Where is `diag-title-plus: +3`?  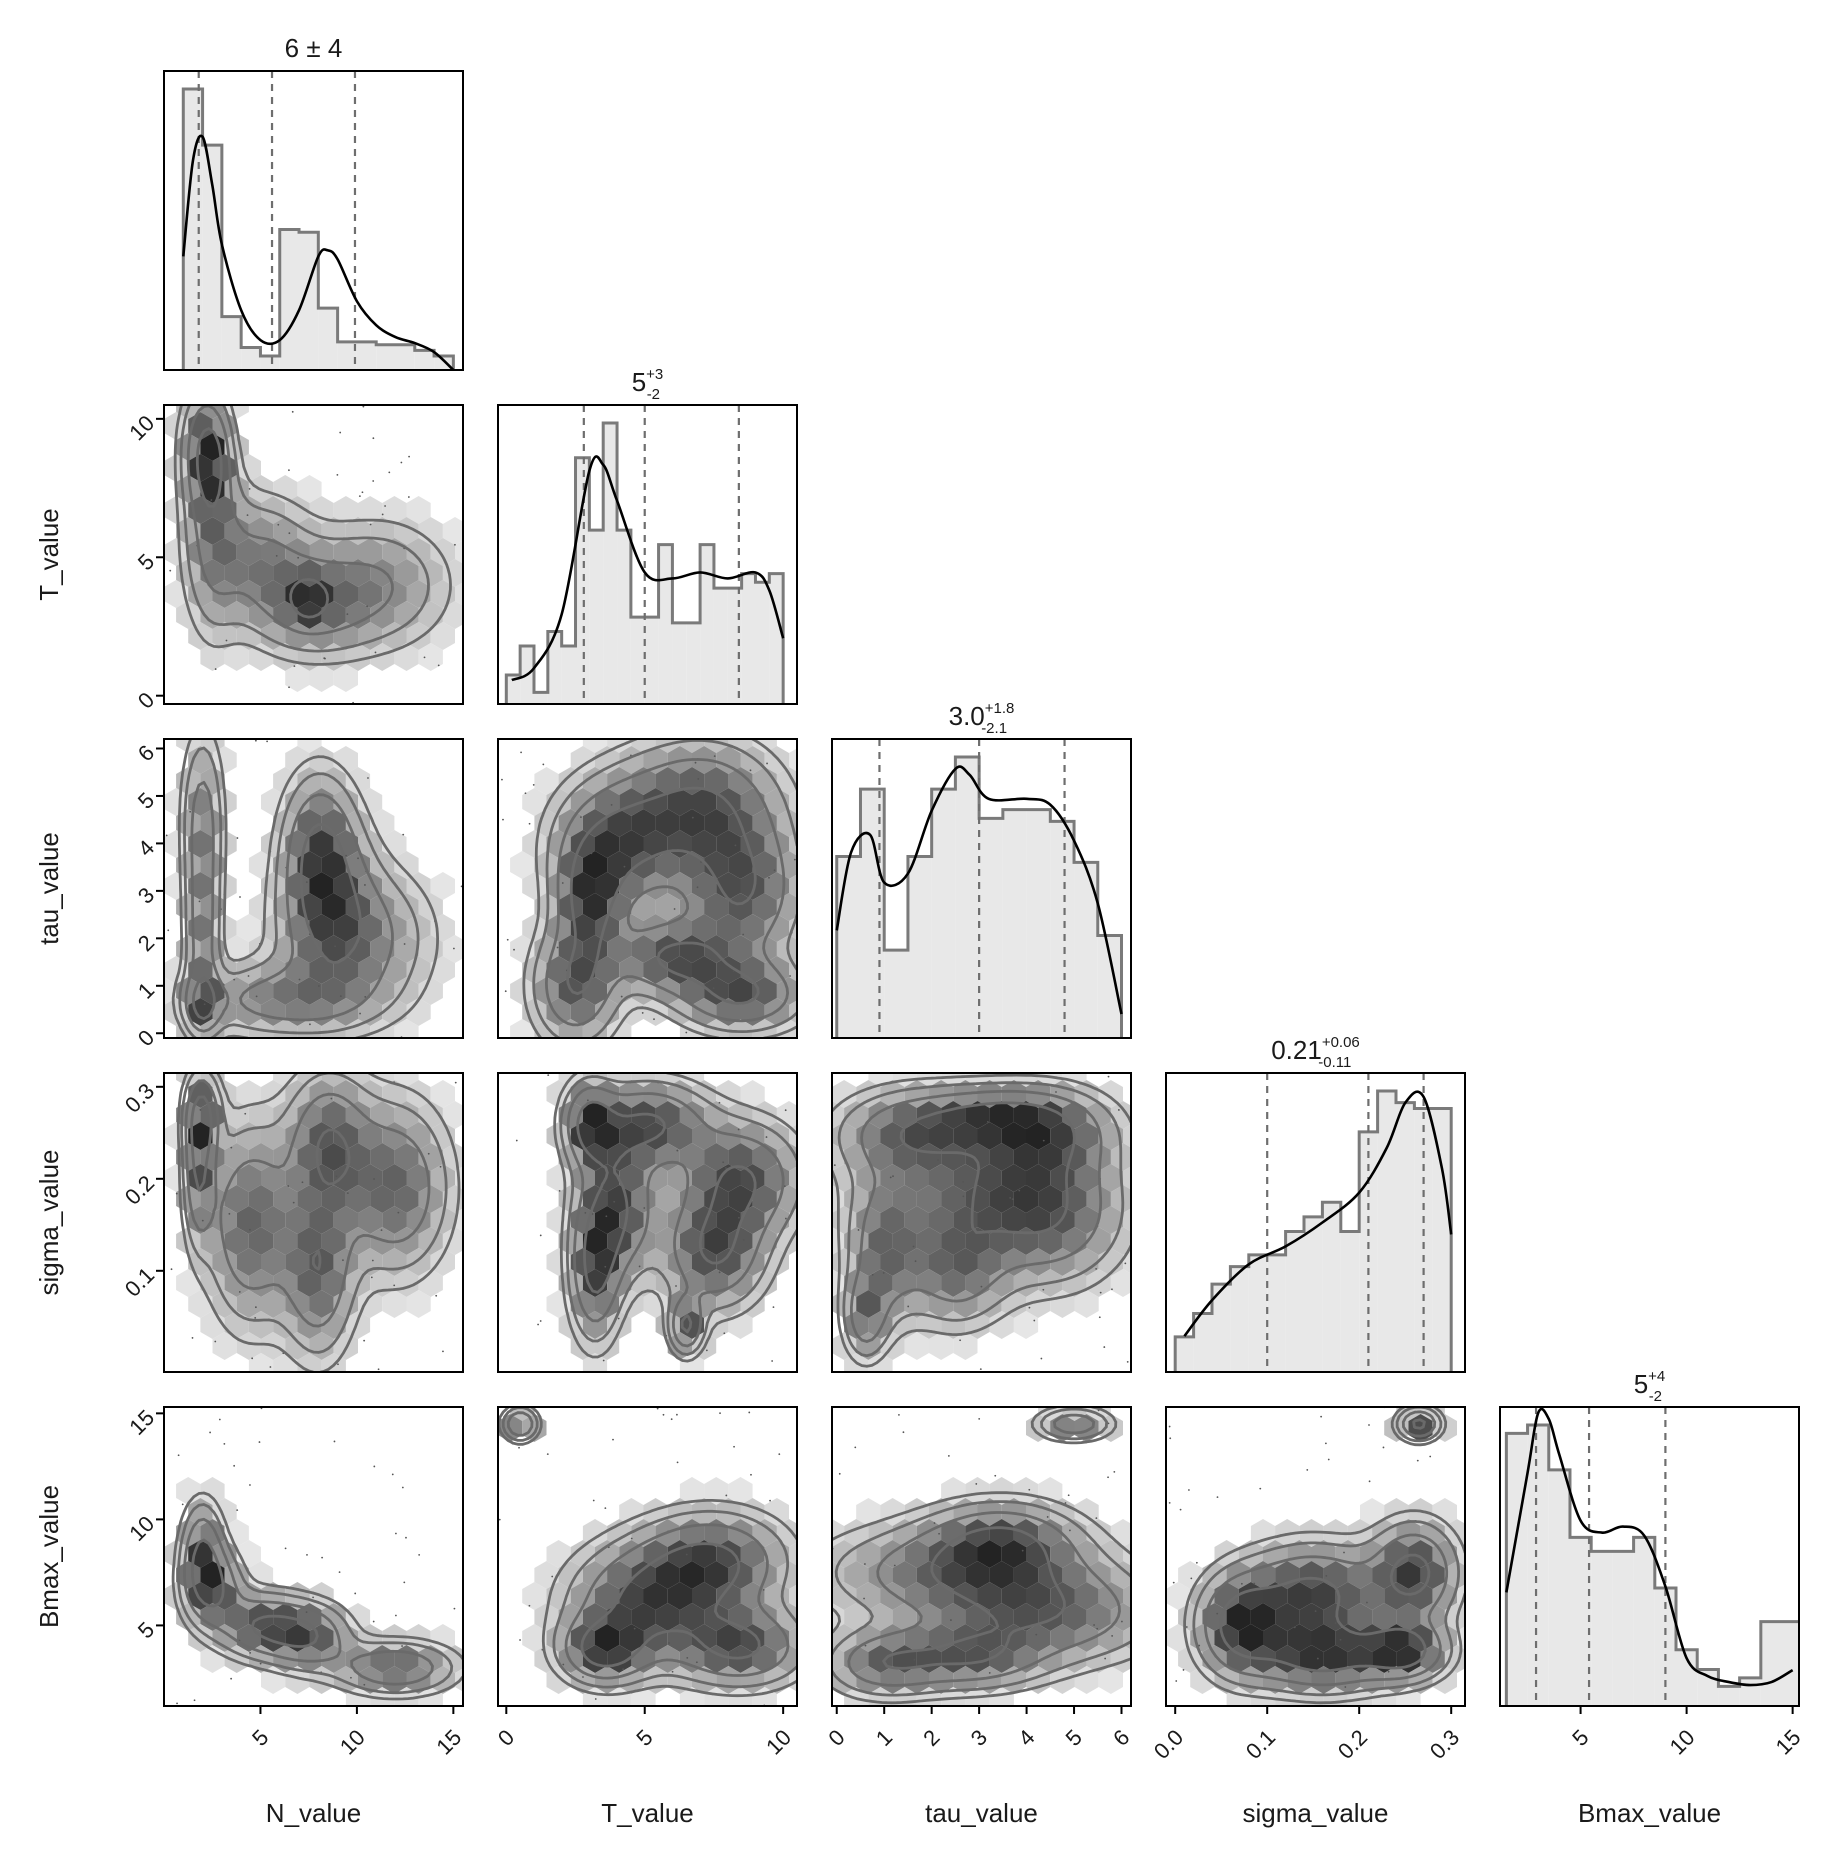
diag-title-plus: +3 is located at coordinates (654, 374).